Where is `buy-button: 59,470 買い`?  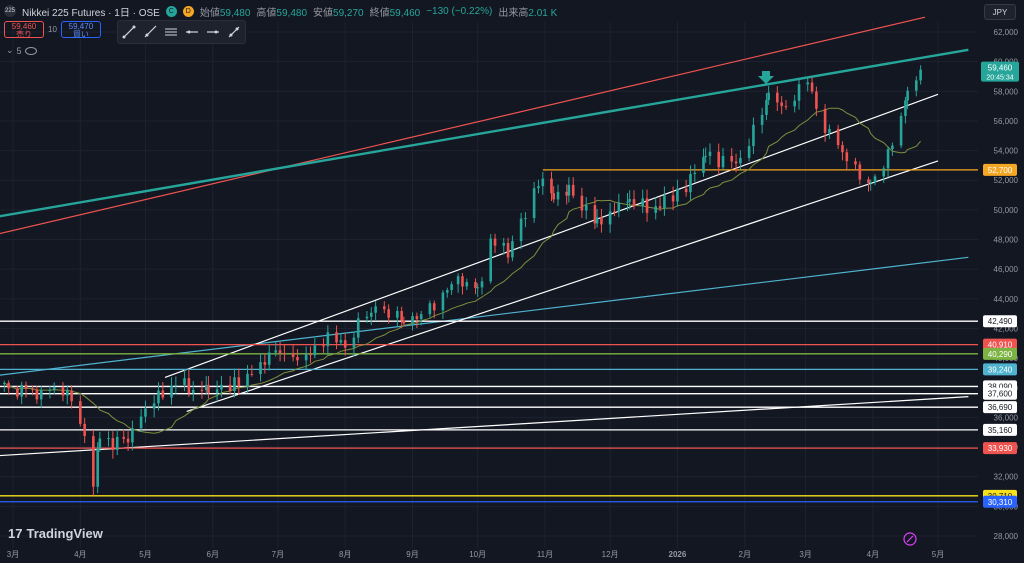 buy-button: 59,470 買い is located at coordinates (80, 30).